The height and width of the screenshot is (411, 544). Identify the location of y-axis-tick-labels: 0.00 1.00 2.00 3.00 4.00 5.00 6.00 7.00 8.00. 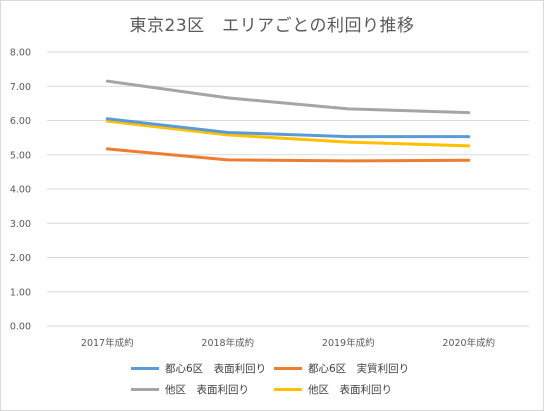
(20, 190).